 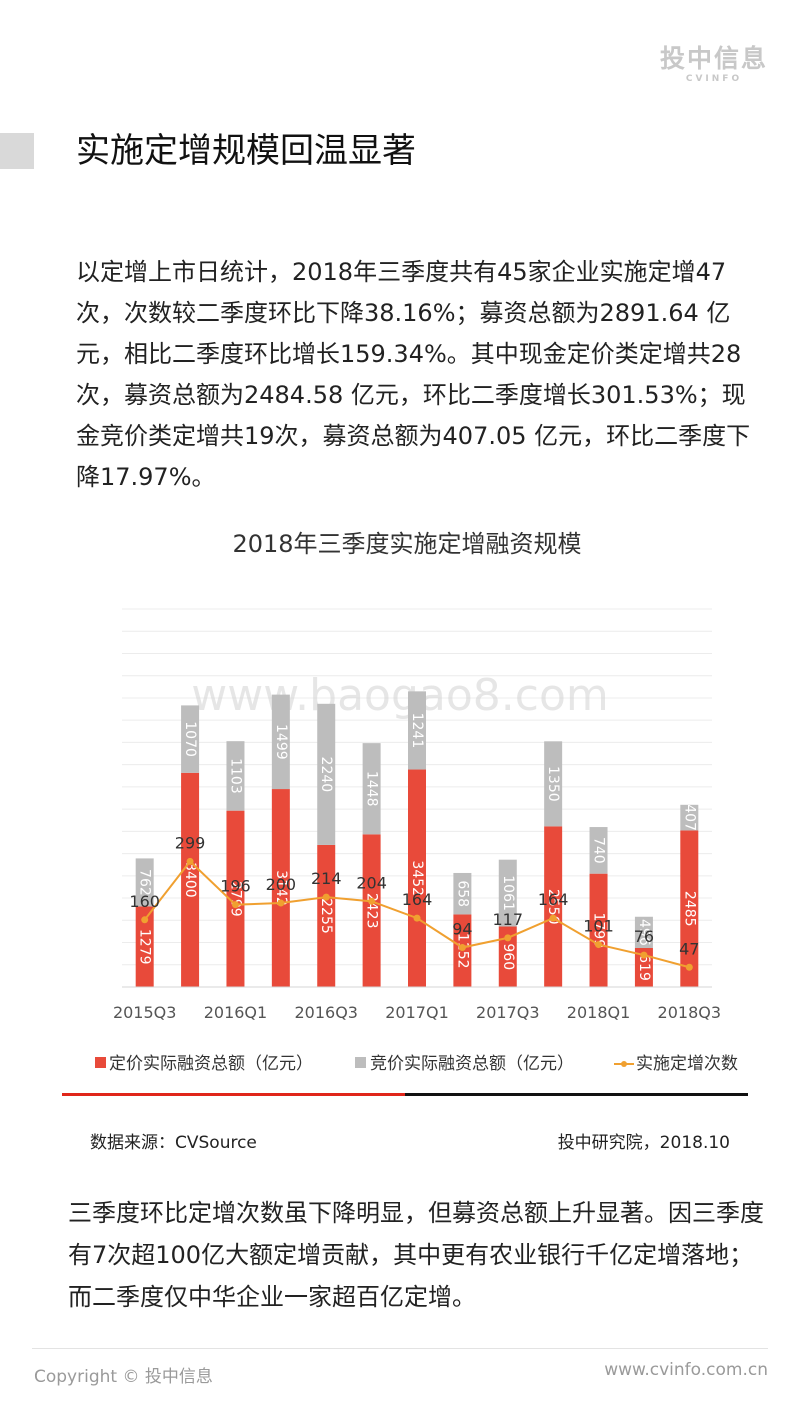 I want to click on data-label-bid-price: 1448, so click(x=372, y=789).